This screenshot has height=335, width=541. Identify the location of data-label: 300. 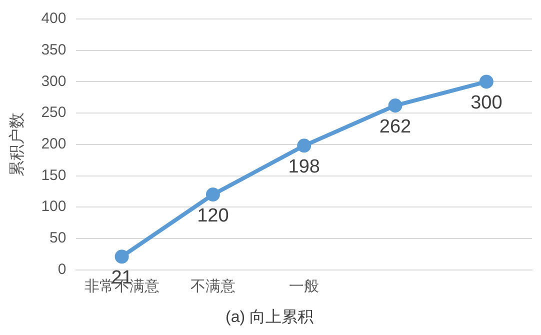
(486, 103).